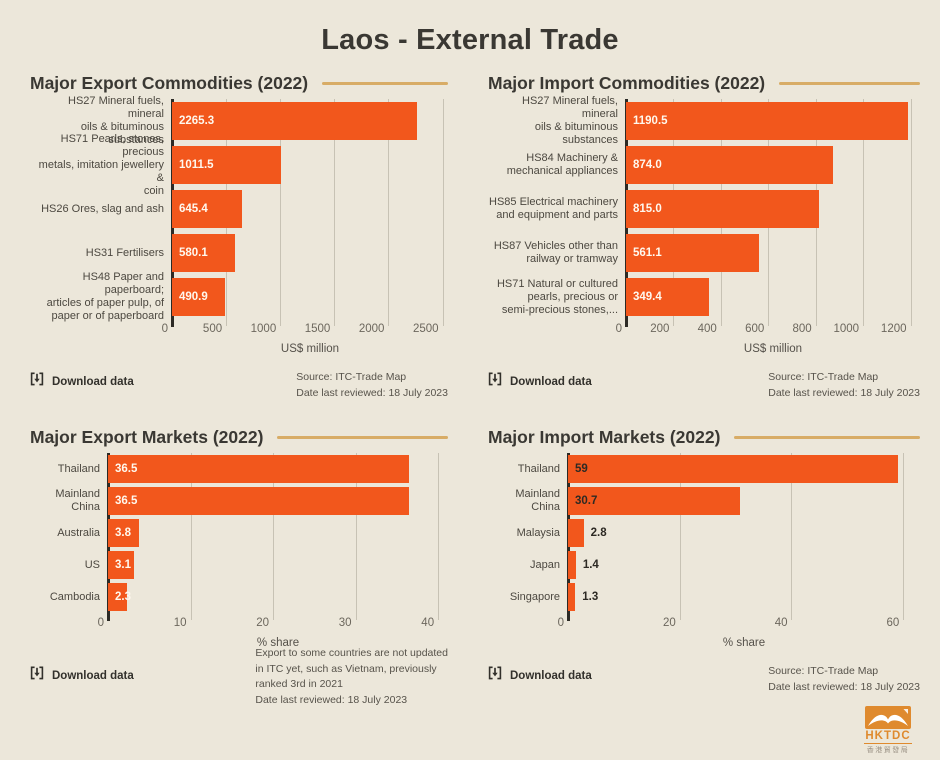 This screenshot has width=940, height=760. Describe the element at coordinates (239, 83) in the screenshot. I see `panel-header: Major Export Commodities (2022)` at that location.